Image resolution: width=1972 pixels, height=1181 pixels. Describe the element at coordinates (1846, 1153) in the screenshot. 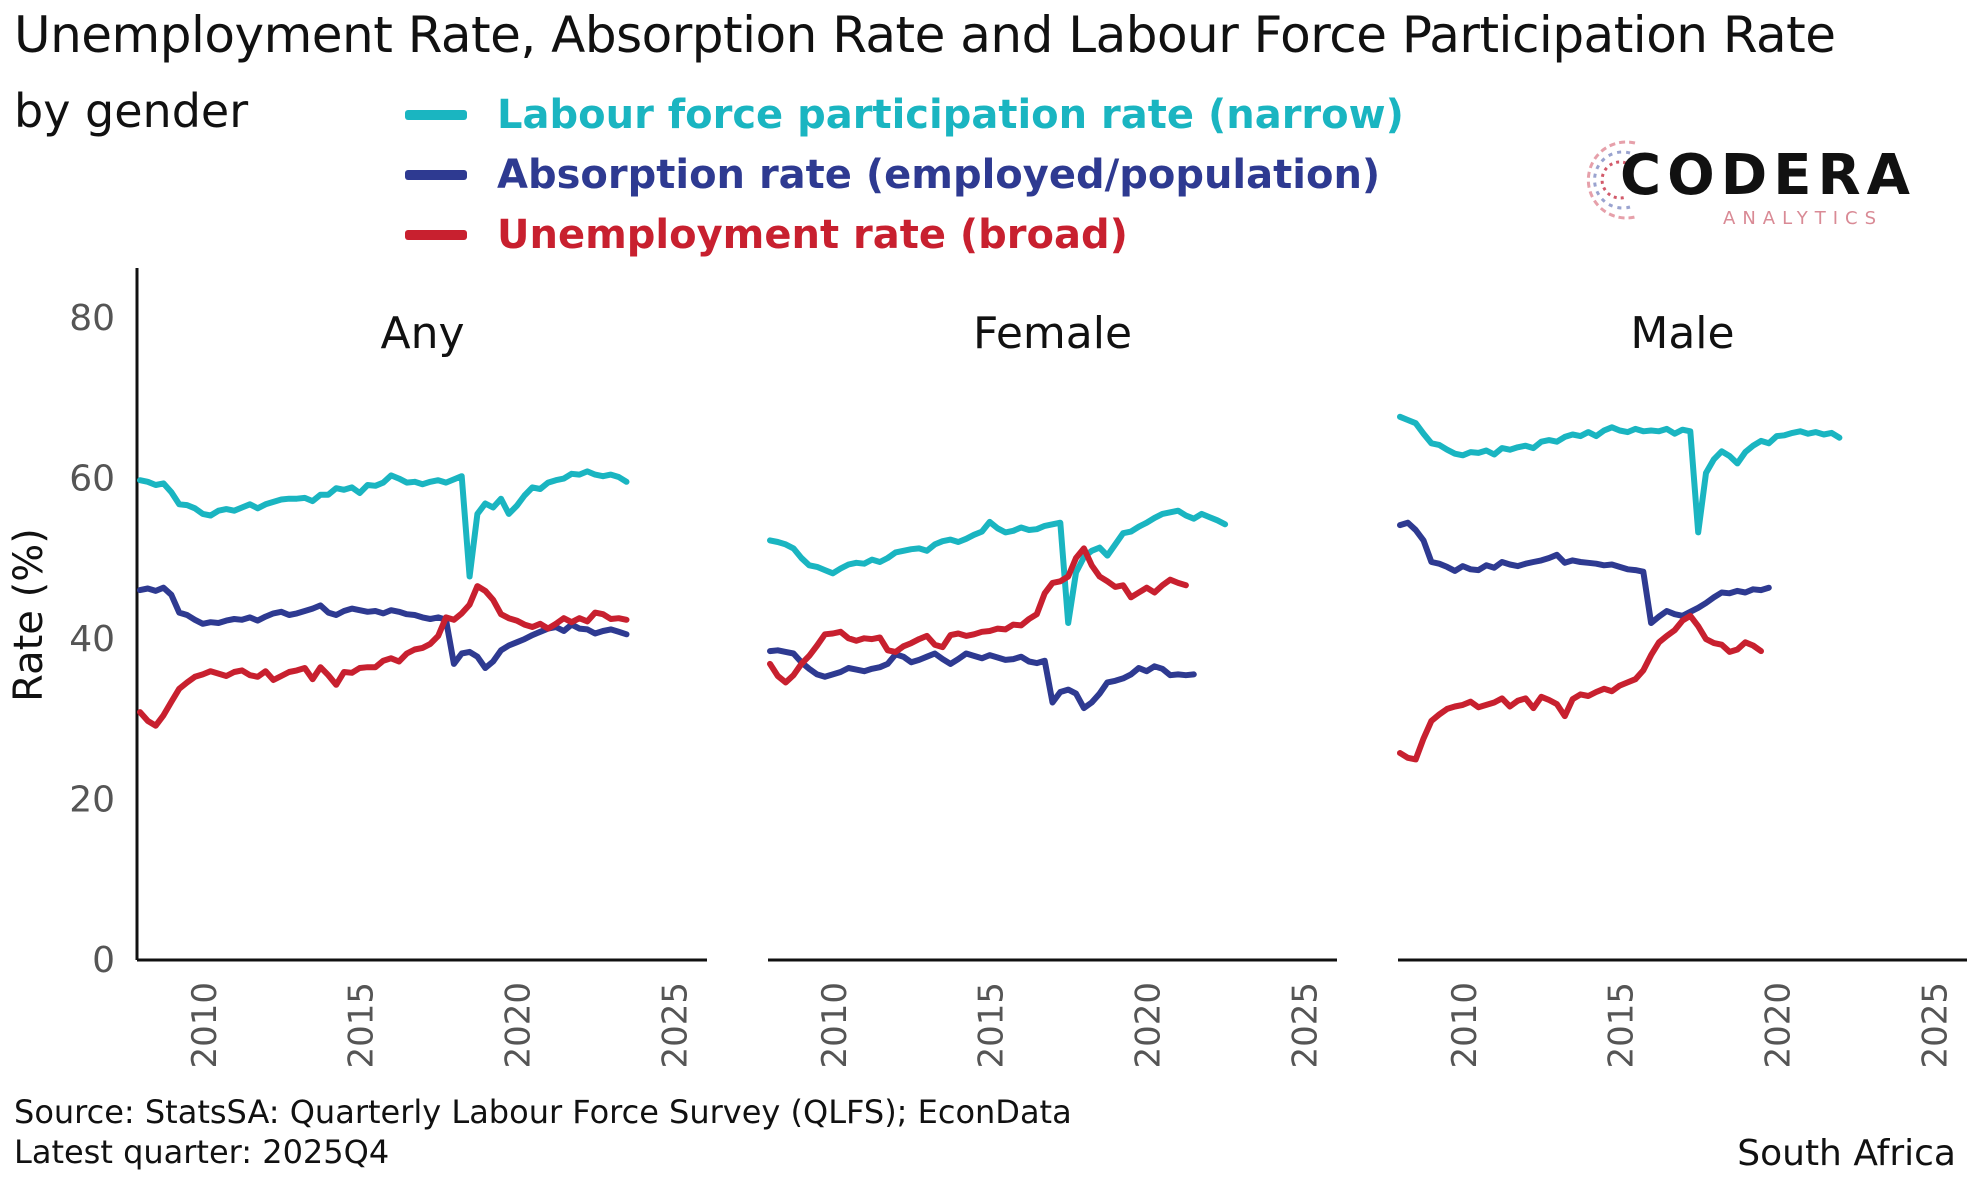

I see `region-label: South Africa` at that location.